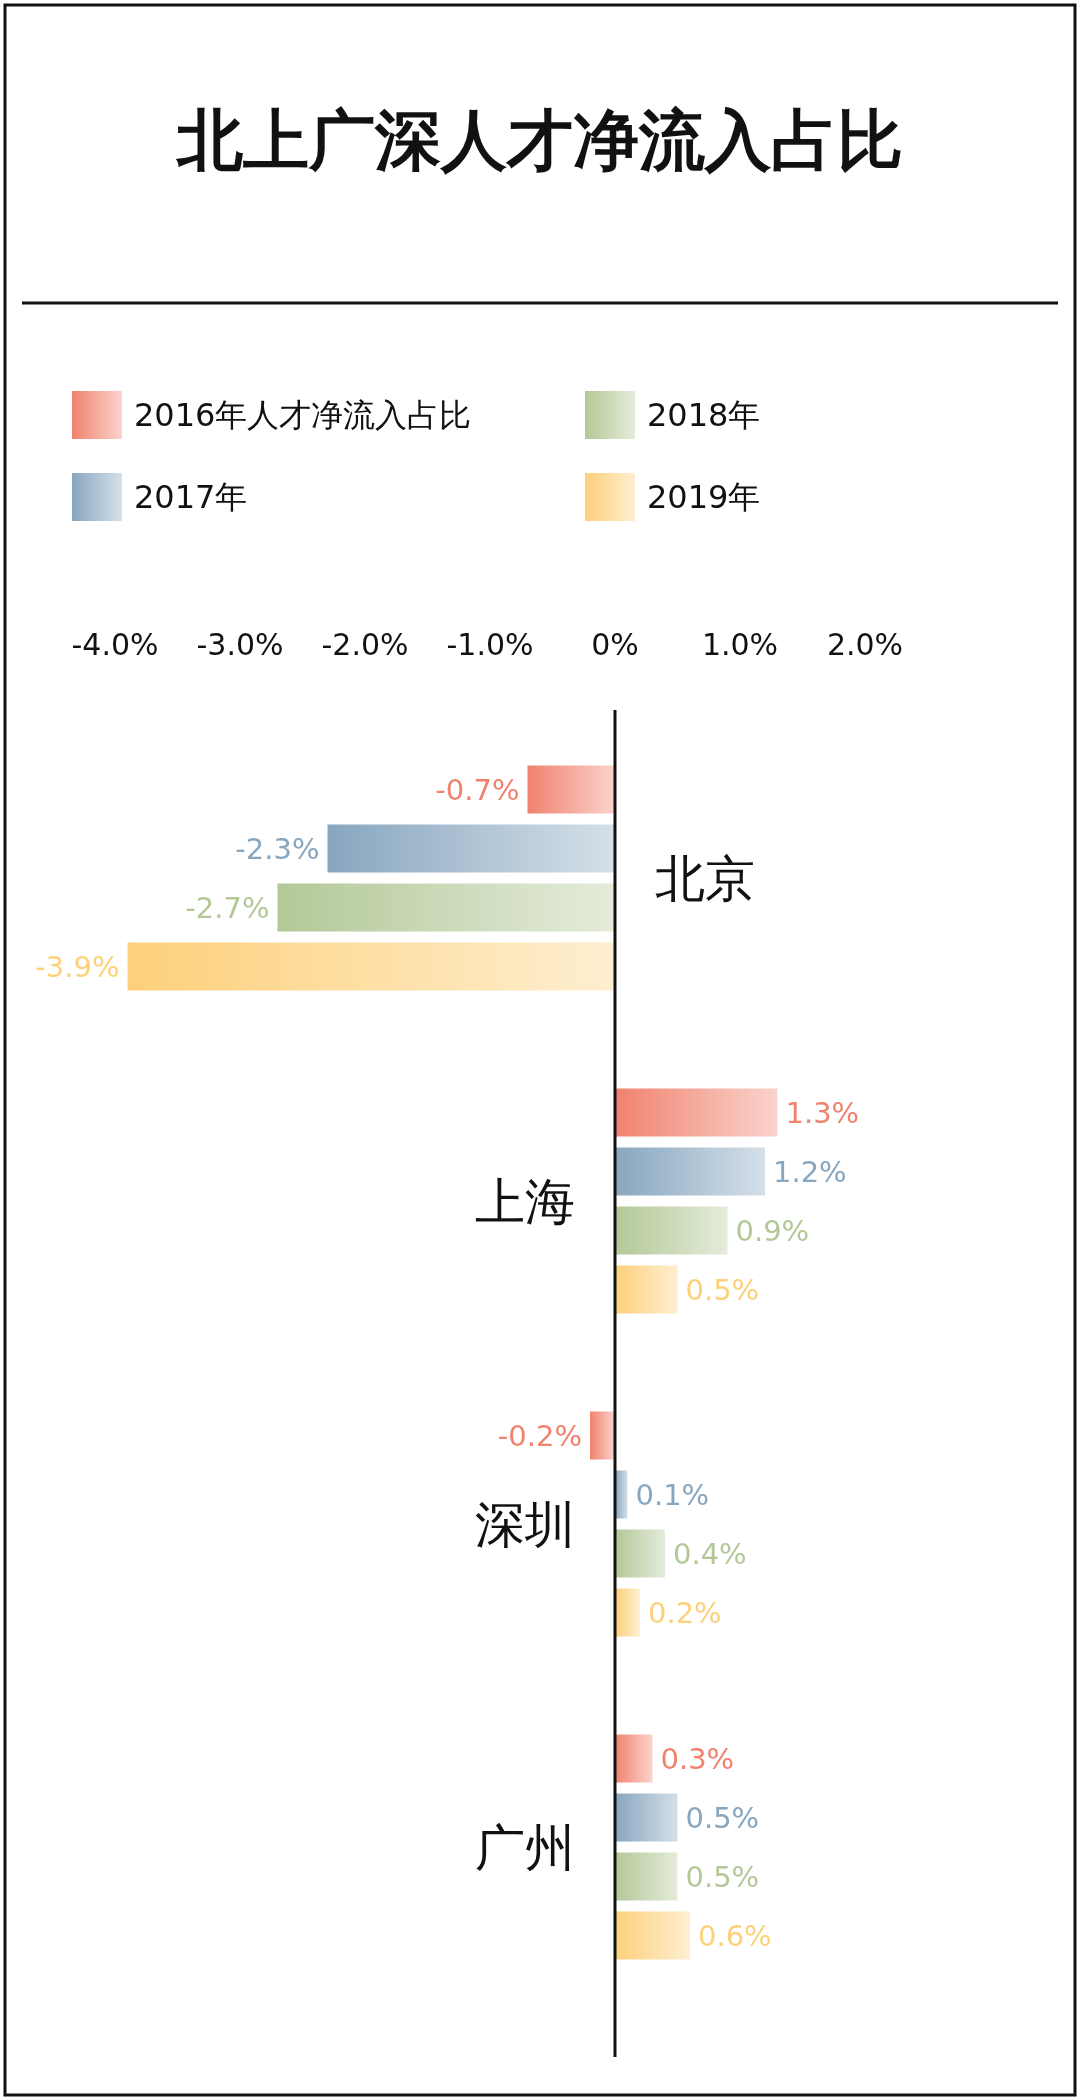 The height and width of the screenshot is (2100, 1080). What do you see at coordinates (822, 1112) in the screenshot?
I see `data-label: 1.3%` at bounding box center [822, 1112].